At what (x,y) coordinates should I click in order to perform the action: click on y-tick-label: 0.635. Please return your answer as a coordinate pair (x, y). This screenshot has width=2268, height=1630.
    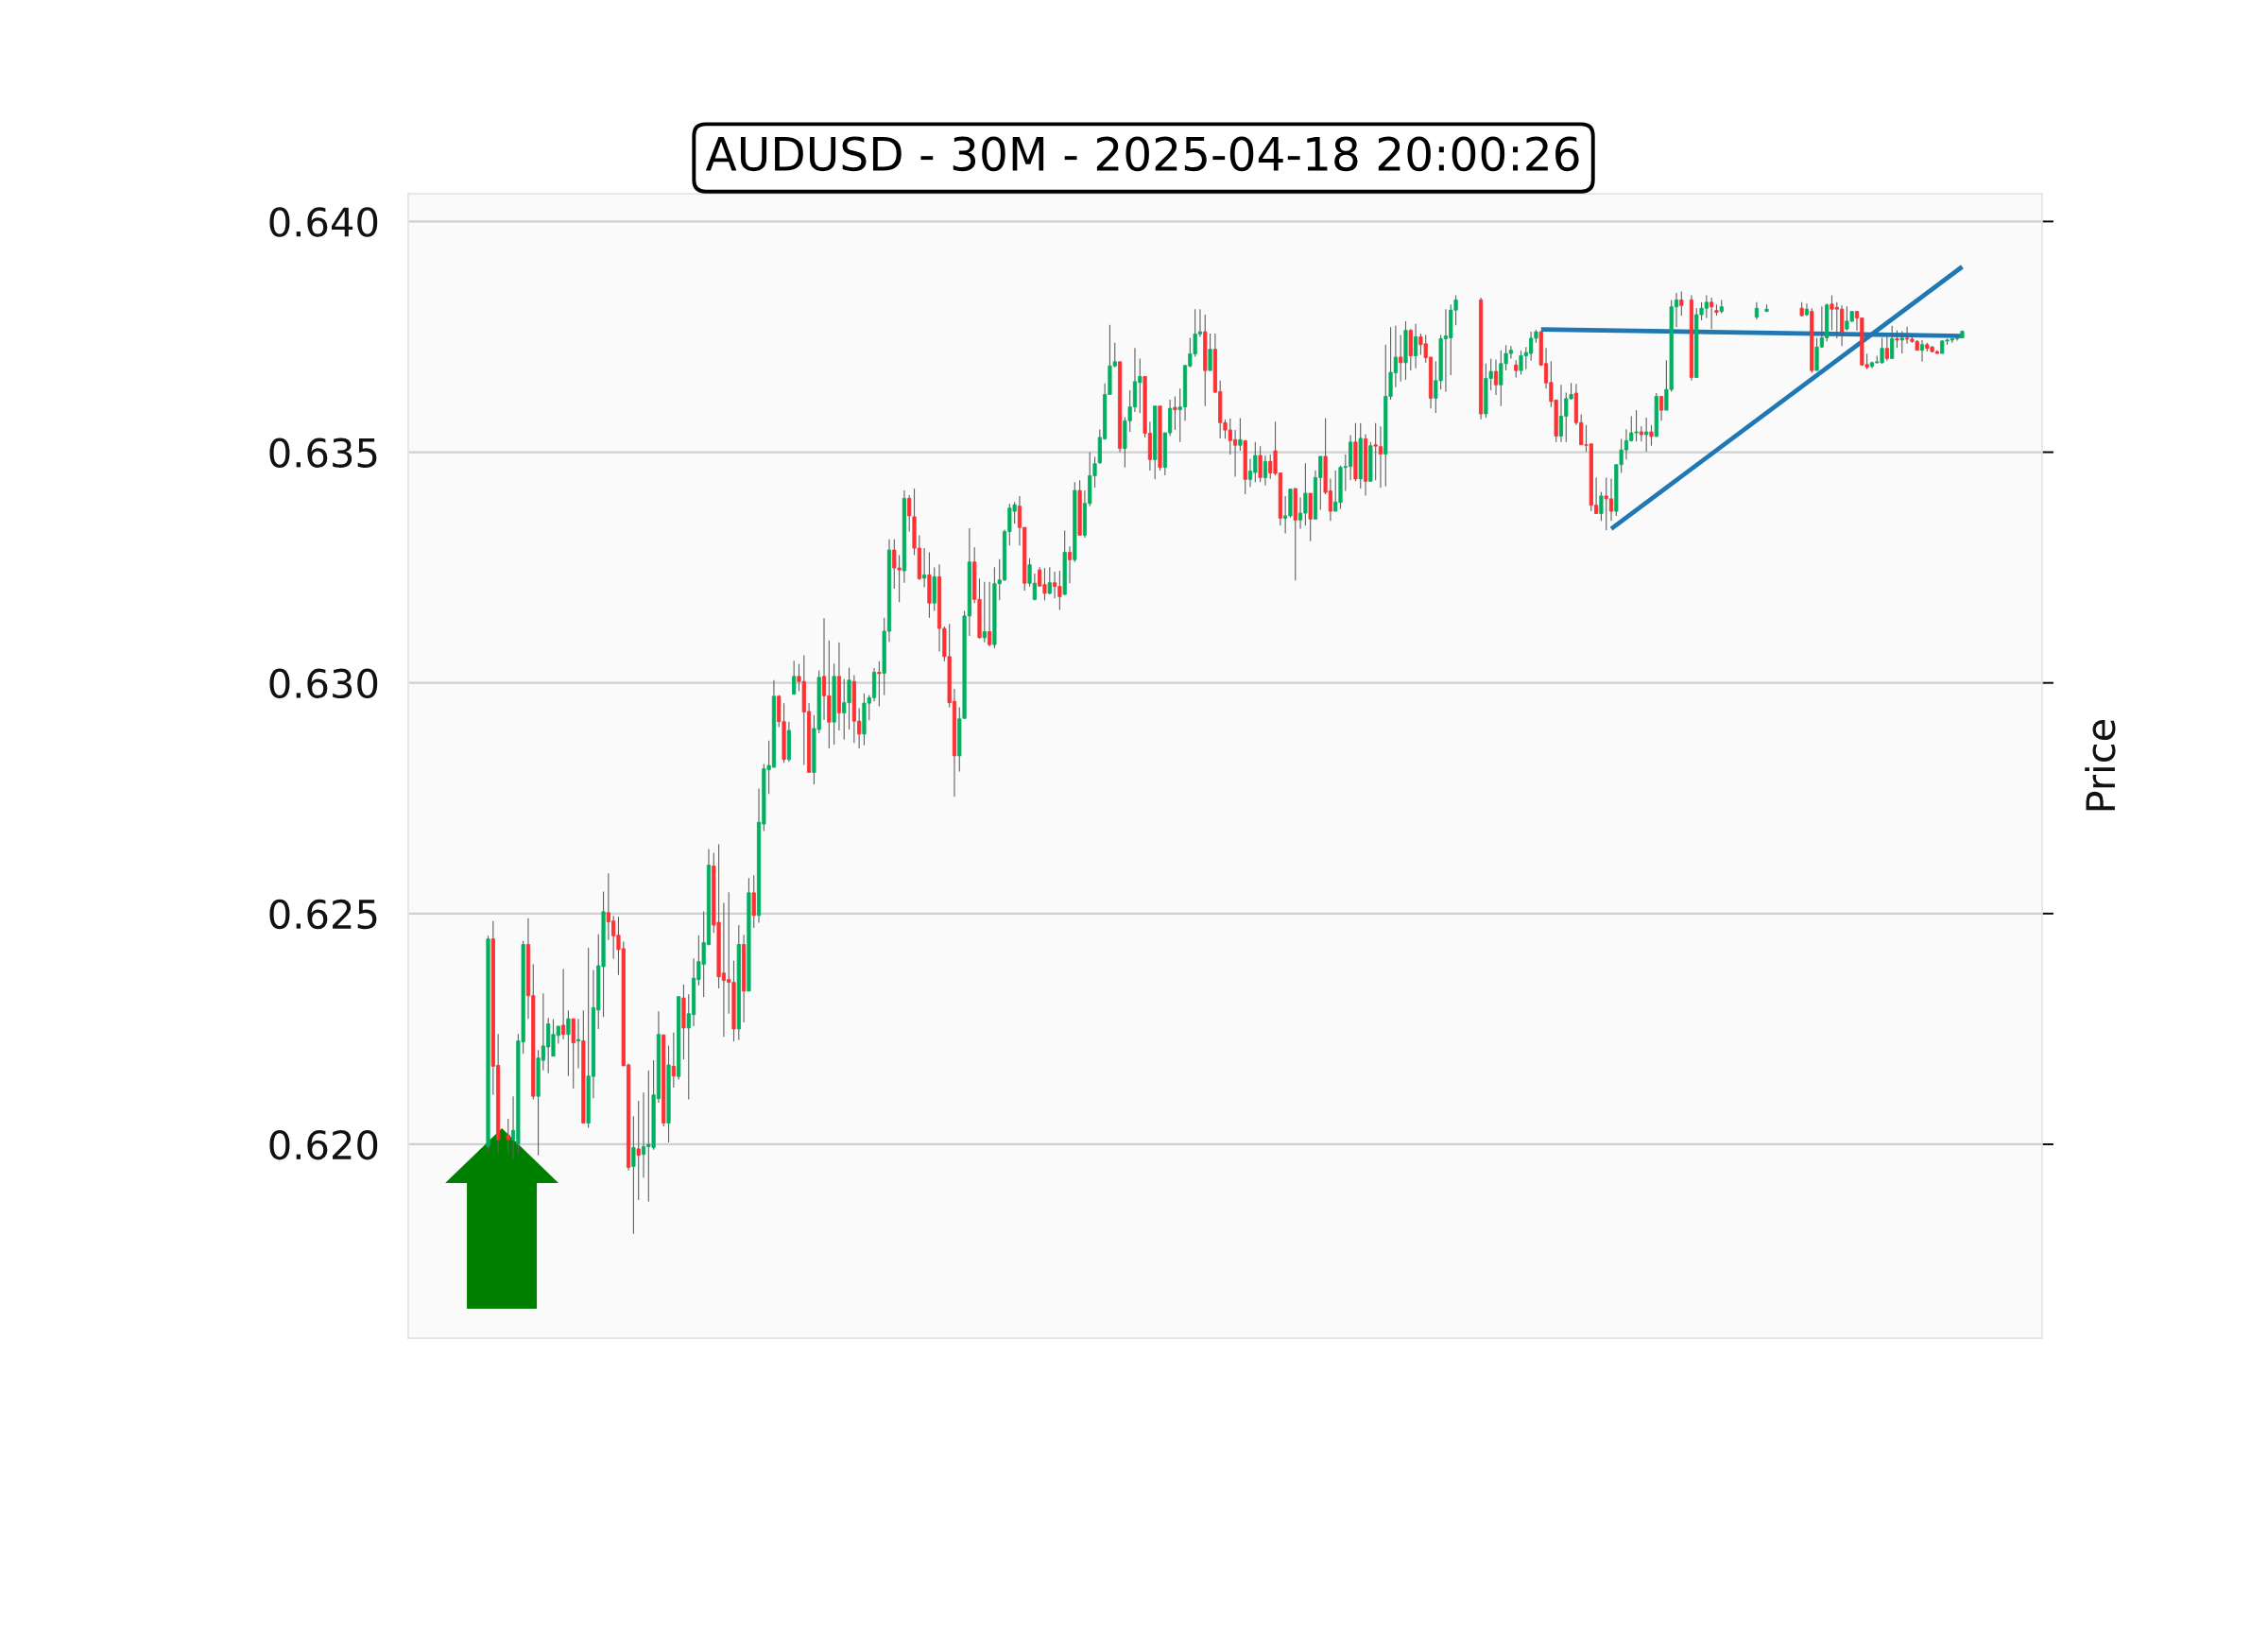
    Looking at the image, I should click on (323, 453).